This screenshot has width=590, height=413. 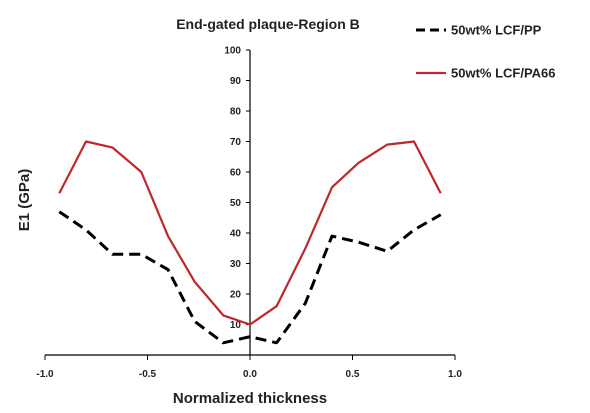 I want to click on y-tick-label: 50, so click(x=236, y=203).